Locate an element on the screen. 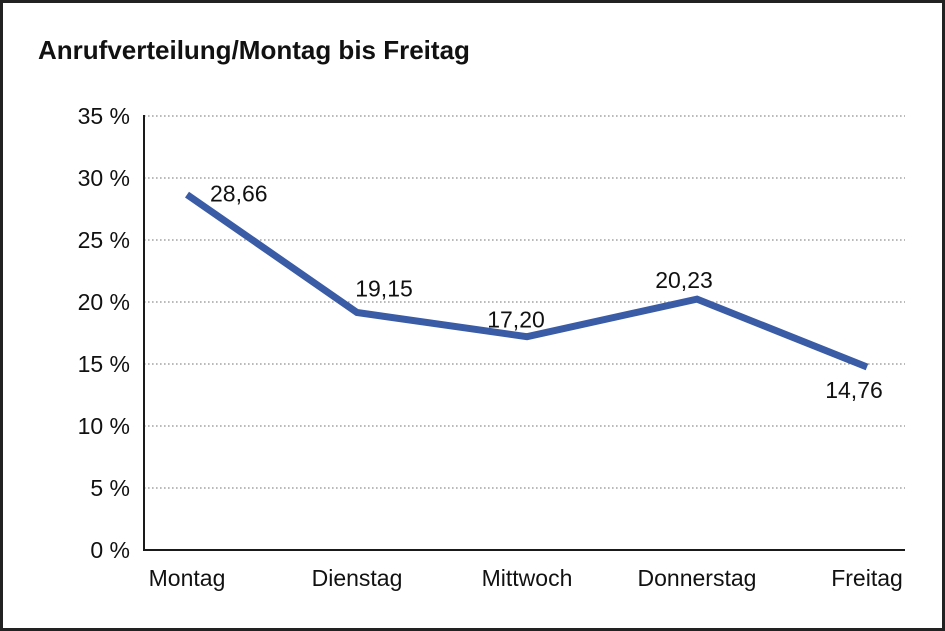 The image size is (945, 631). data-point-label: 14,76 is located at coordinates (854, 390).